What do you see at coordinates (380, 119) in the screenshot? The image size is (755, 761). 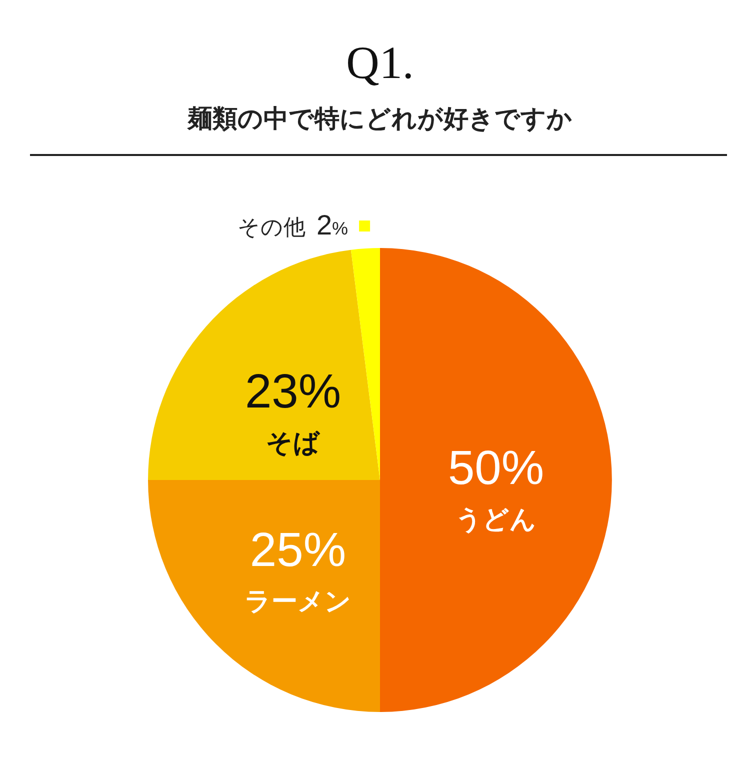 I see `subtitle: 麺類の中で特にどれが好きですか` at bounding box center [380, 119].